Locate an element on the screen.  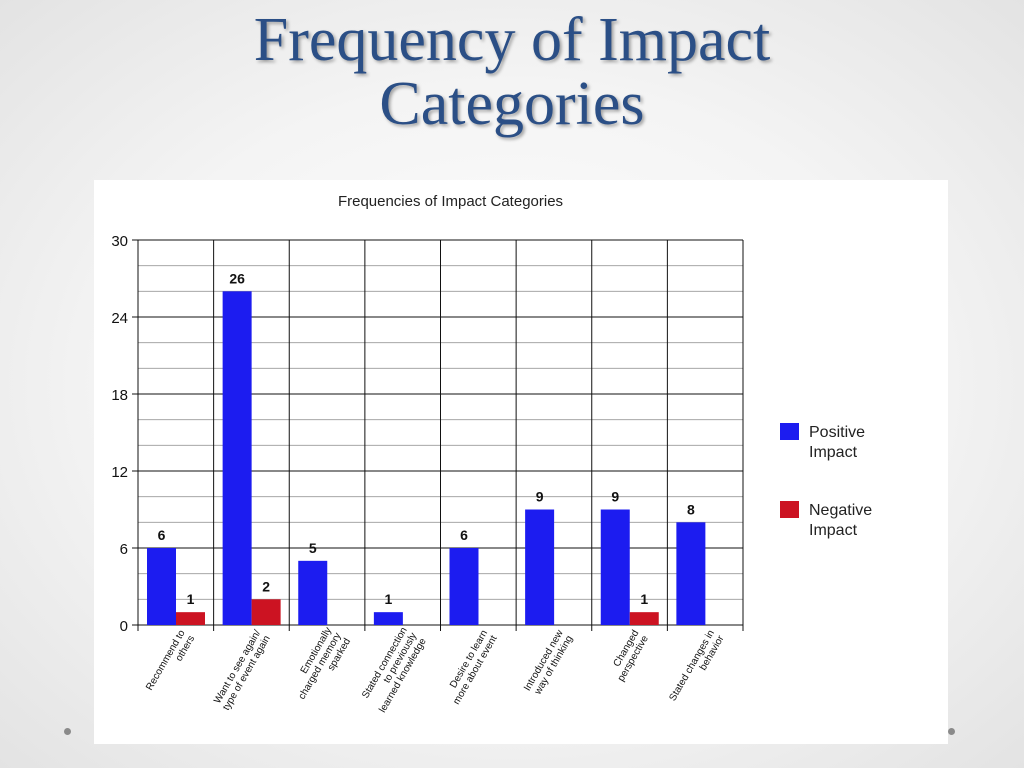
x-tick-label: Introduced newway of thinking is located at coordinates (549, 663).